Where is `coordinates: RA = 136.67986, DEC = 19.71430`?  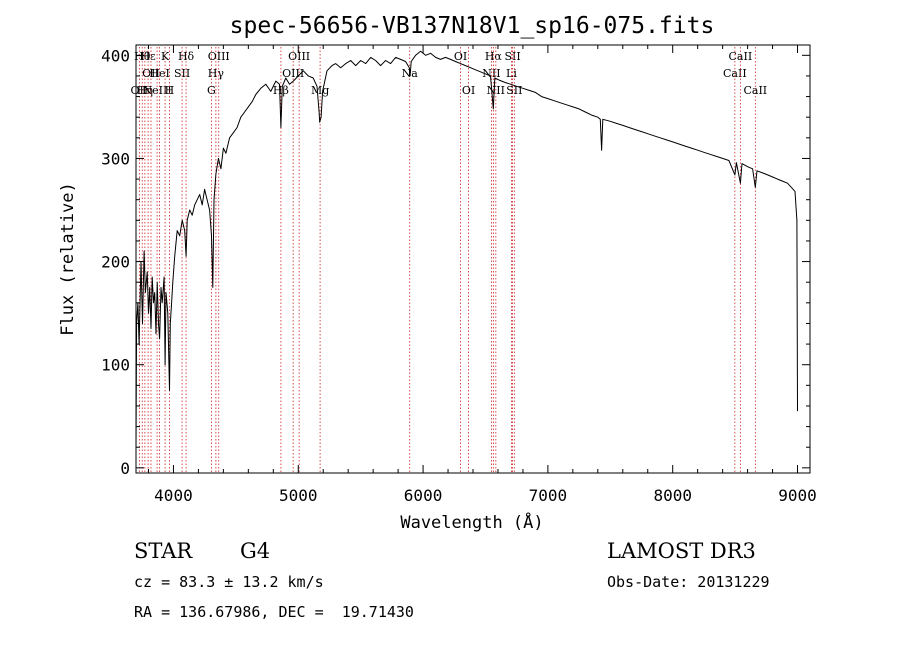
coordinates: RA = 136.67986, DEC = 19.71430 is located at coordinates (274, 612).